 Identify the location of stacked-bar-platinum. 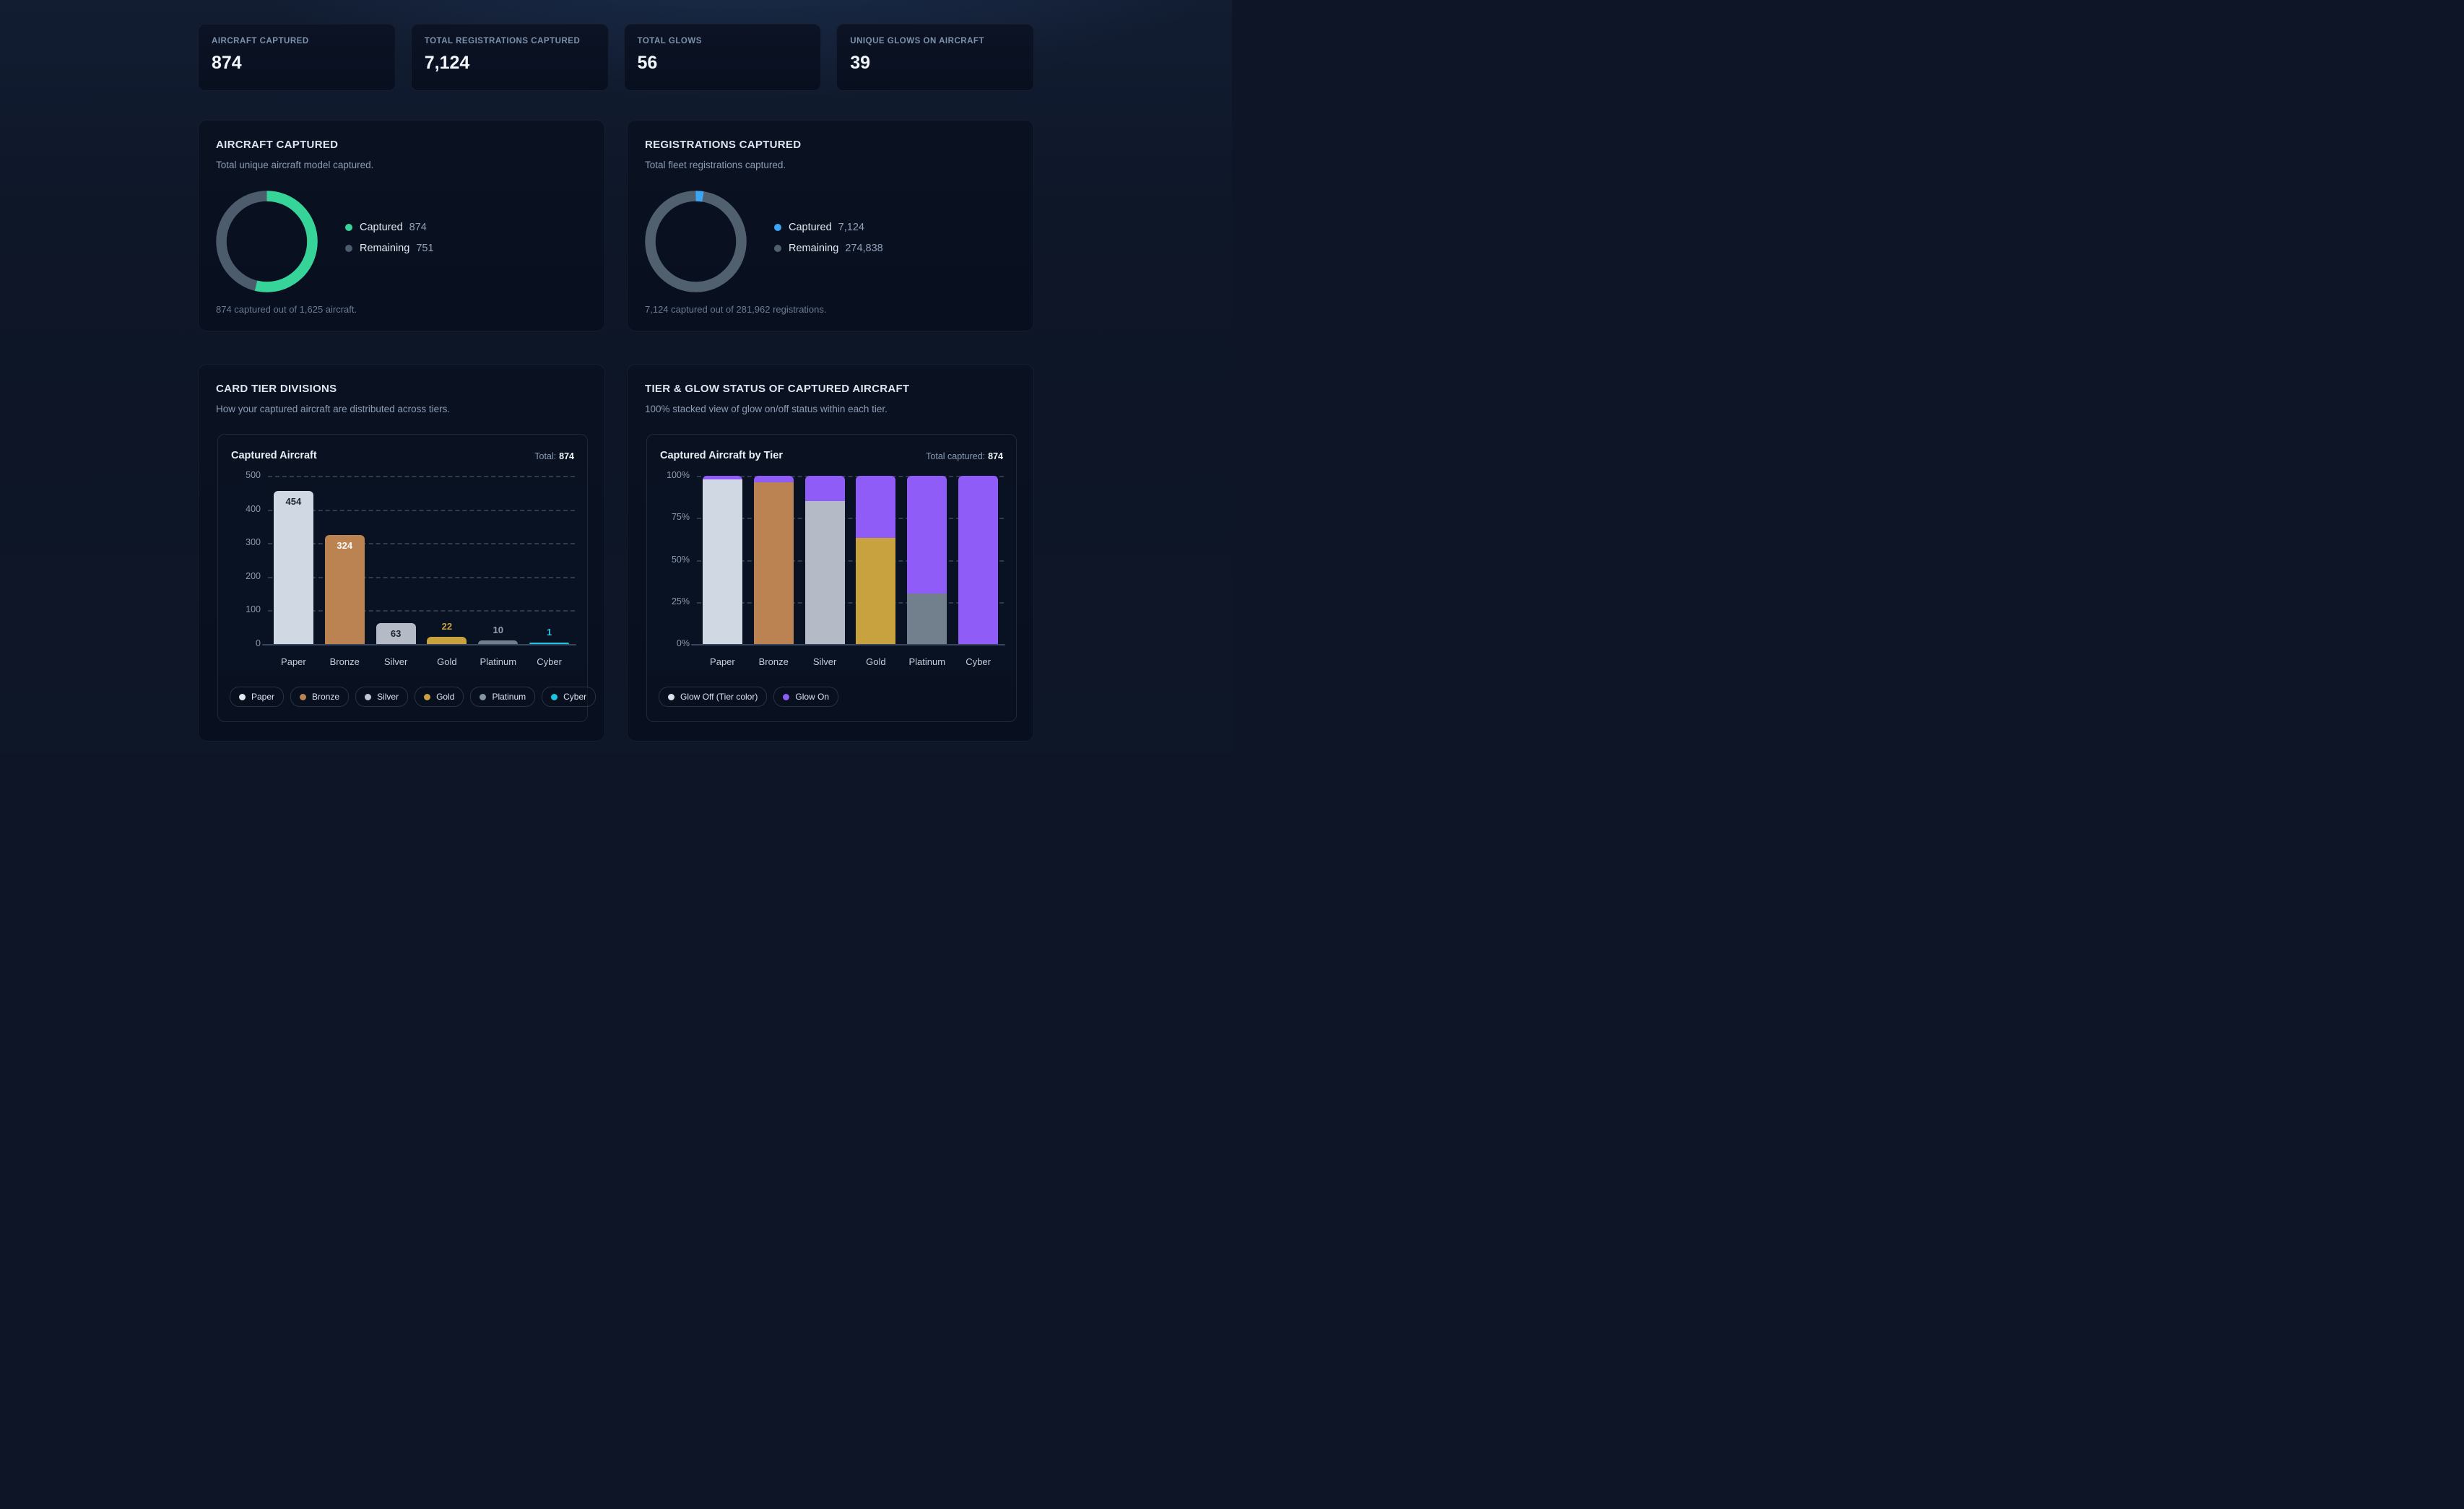
(927, 560).